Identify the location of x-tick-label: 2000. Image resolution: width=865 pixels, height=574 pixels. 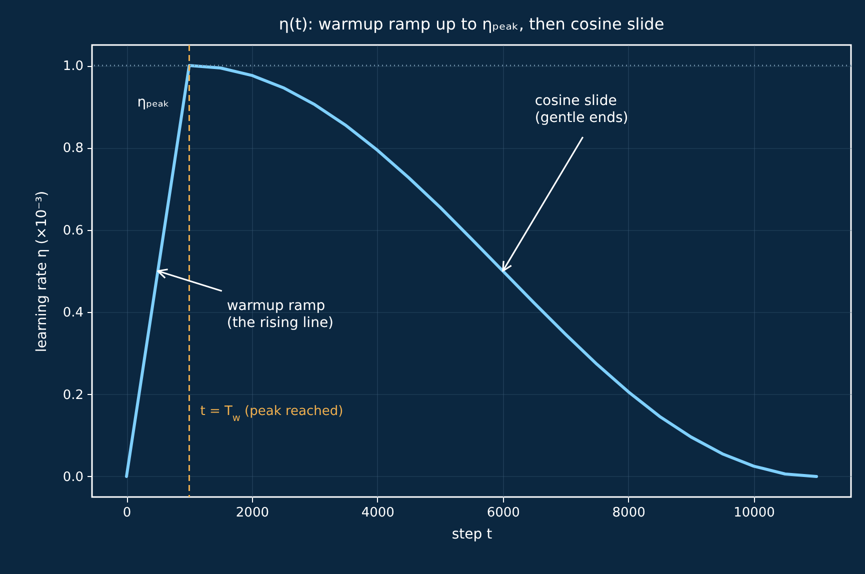
(252, 513).